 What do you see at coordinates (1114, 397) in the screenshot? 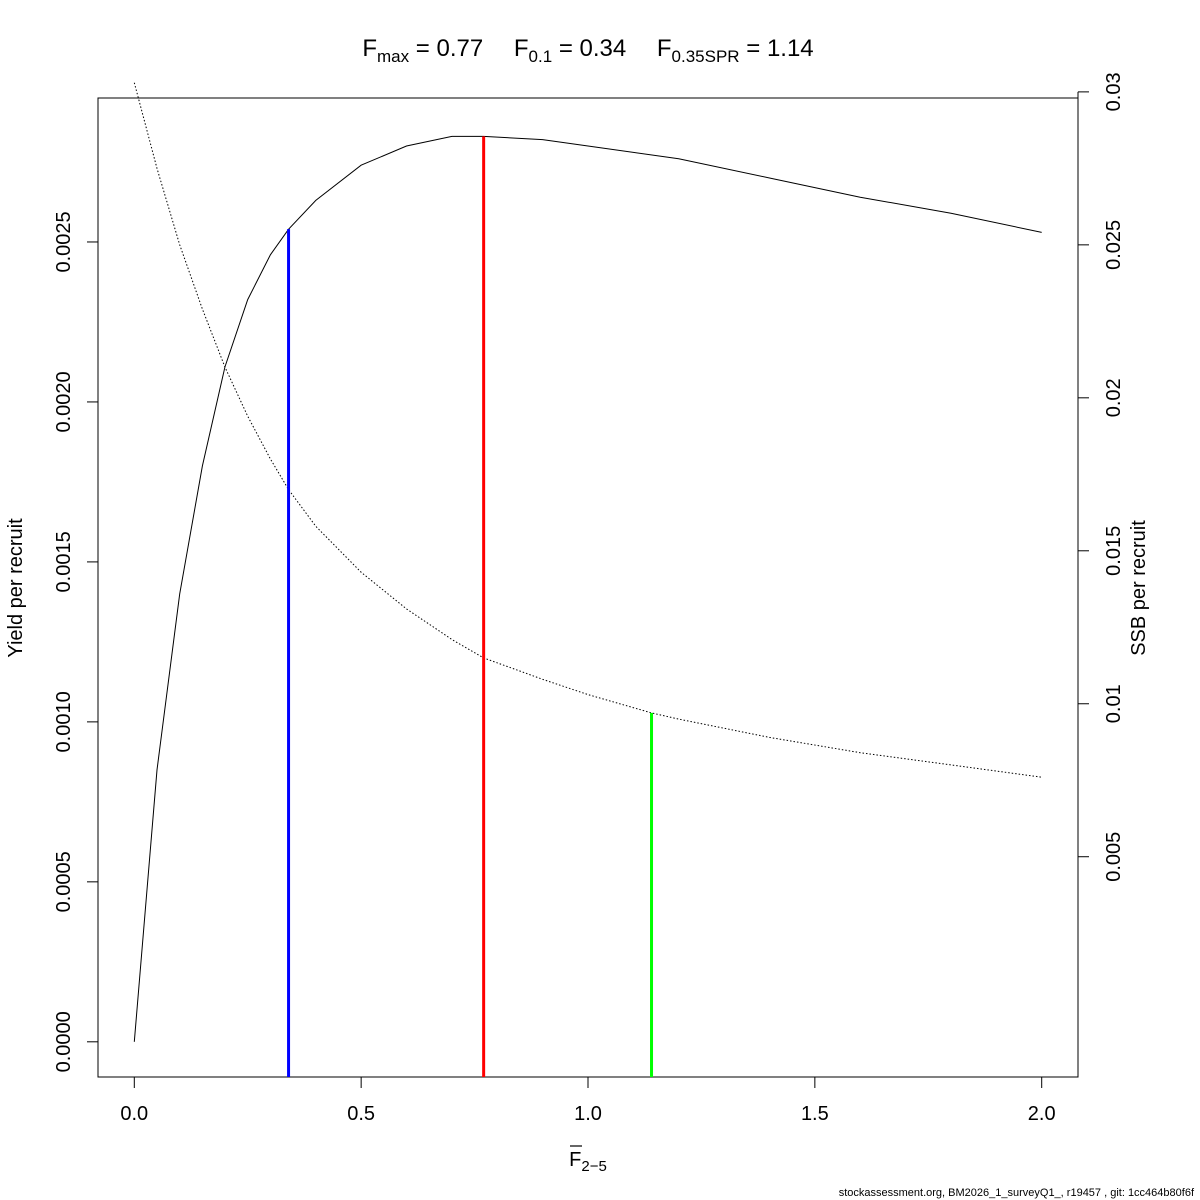
I see `y-right-tick-label: 0.02` at bounding box center [1114, 397].